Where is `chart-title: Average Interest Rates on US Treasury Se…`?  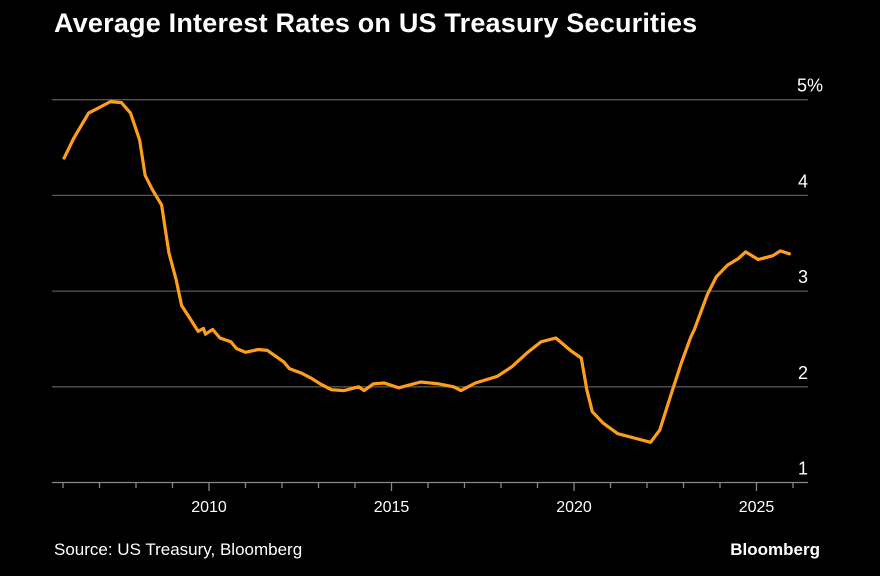
chart-title: Average Interest Rates on US Treasury Se… is located at coordinates (376, 23).